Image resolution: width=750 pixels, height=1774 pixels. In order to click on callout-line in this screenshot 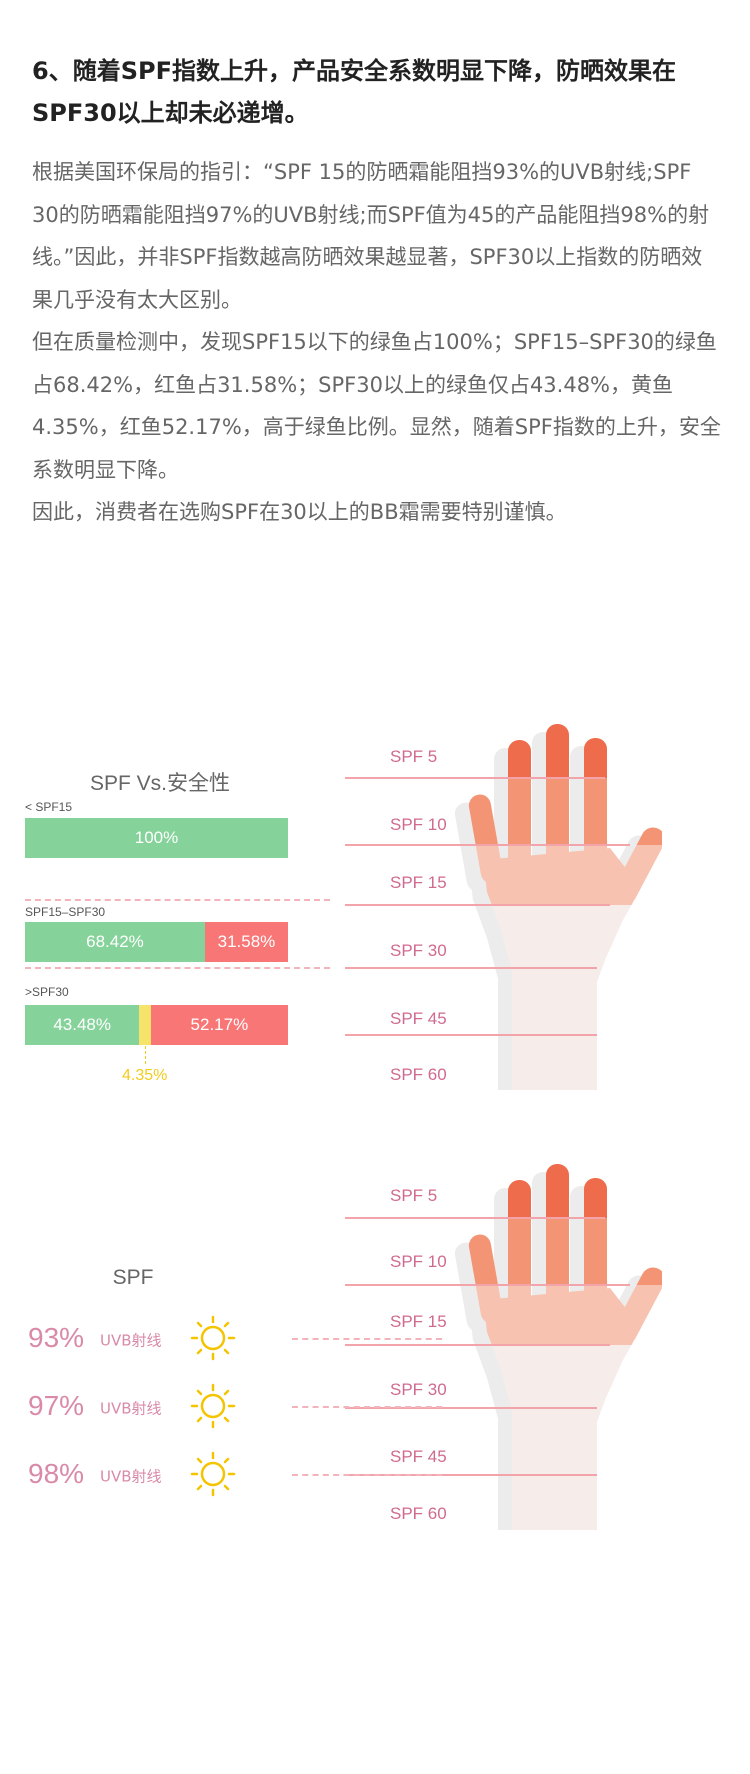, I will do `click(145, 1055)`.